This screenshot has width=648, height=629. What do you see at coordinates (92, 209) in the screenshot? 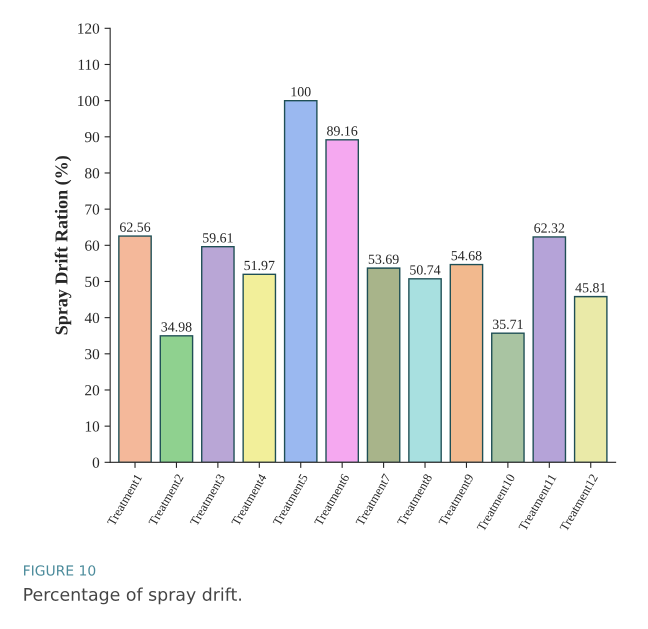
I see `y-tick-label: 70` at bounding box center [92, 209].